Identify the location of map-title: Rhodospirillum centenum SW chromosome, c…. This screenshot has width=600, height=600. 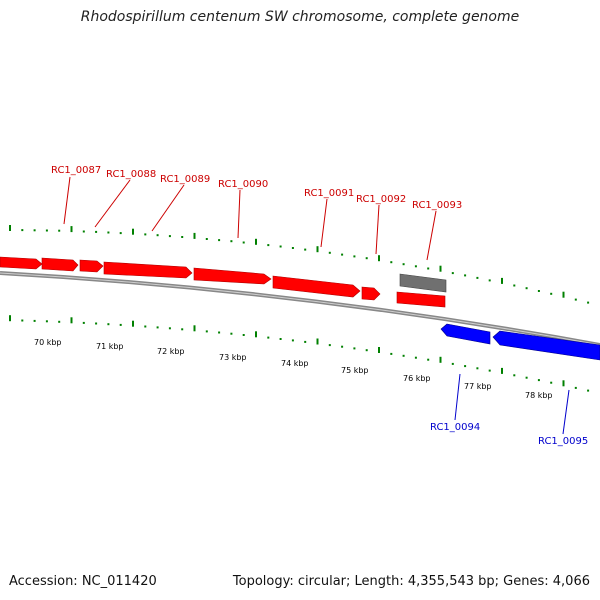
(300, 17).